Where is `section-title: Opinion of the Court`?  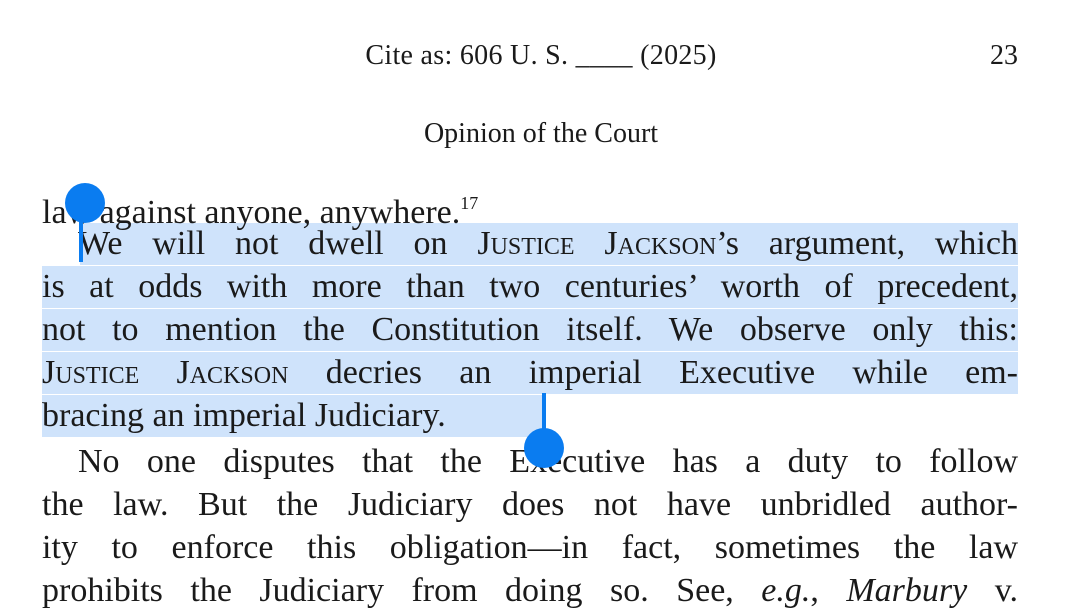
section-title: Opinion of the Court is located at coordinates (541, 133).